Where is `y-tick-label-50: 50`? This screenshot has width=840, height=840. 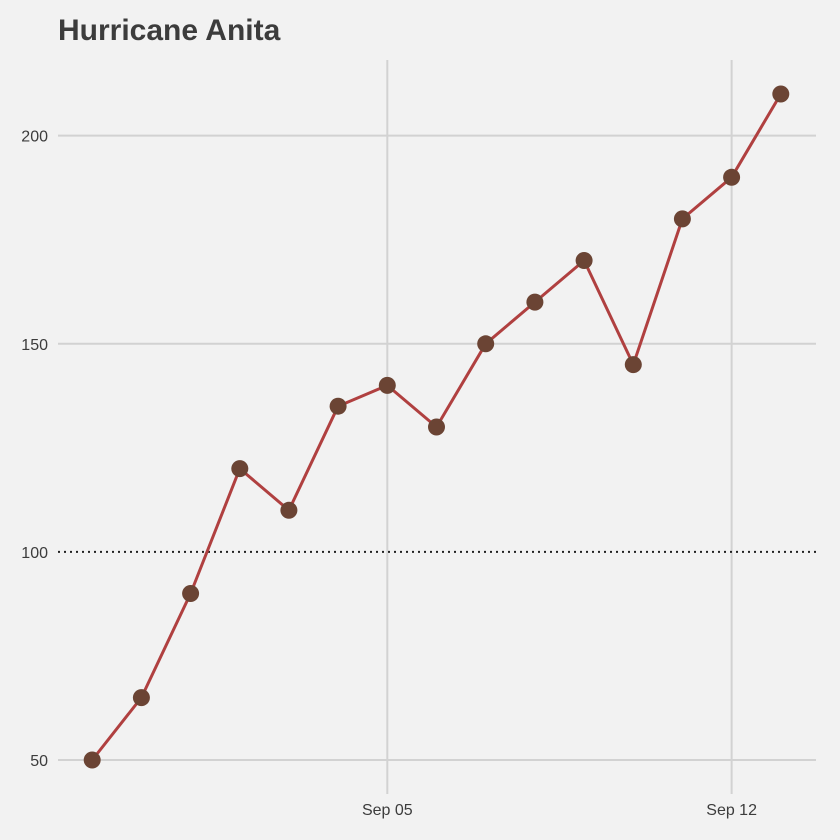 y-tick-label-50: 50 is located at coordinates (39, 761).